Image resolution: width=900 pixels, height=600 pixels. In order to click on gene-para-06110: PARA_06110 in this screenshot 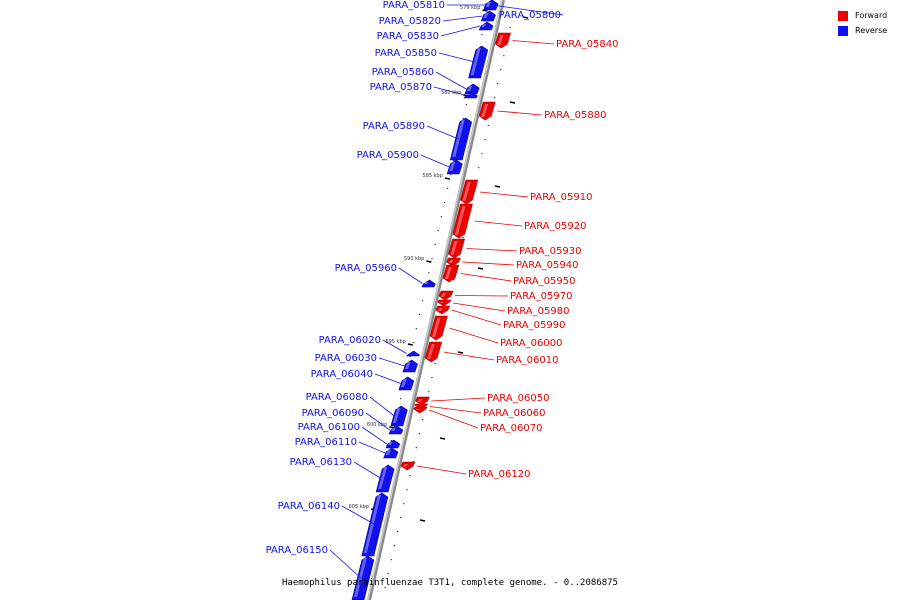, I will do `click(347, 448)`.